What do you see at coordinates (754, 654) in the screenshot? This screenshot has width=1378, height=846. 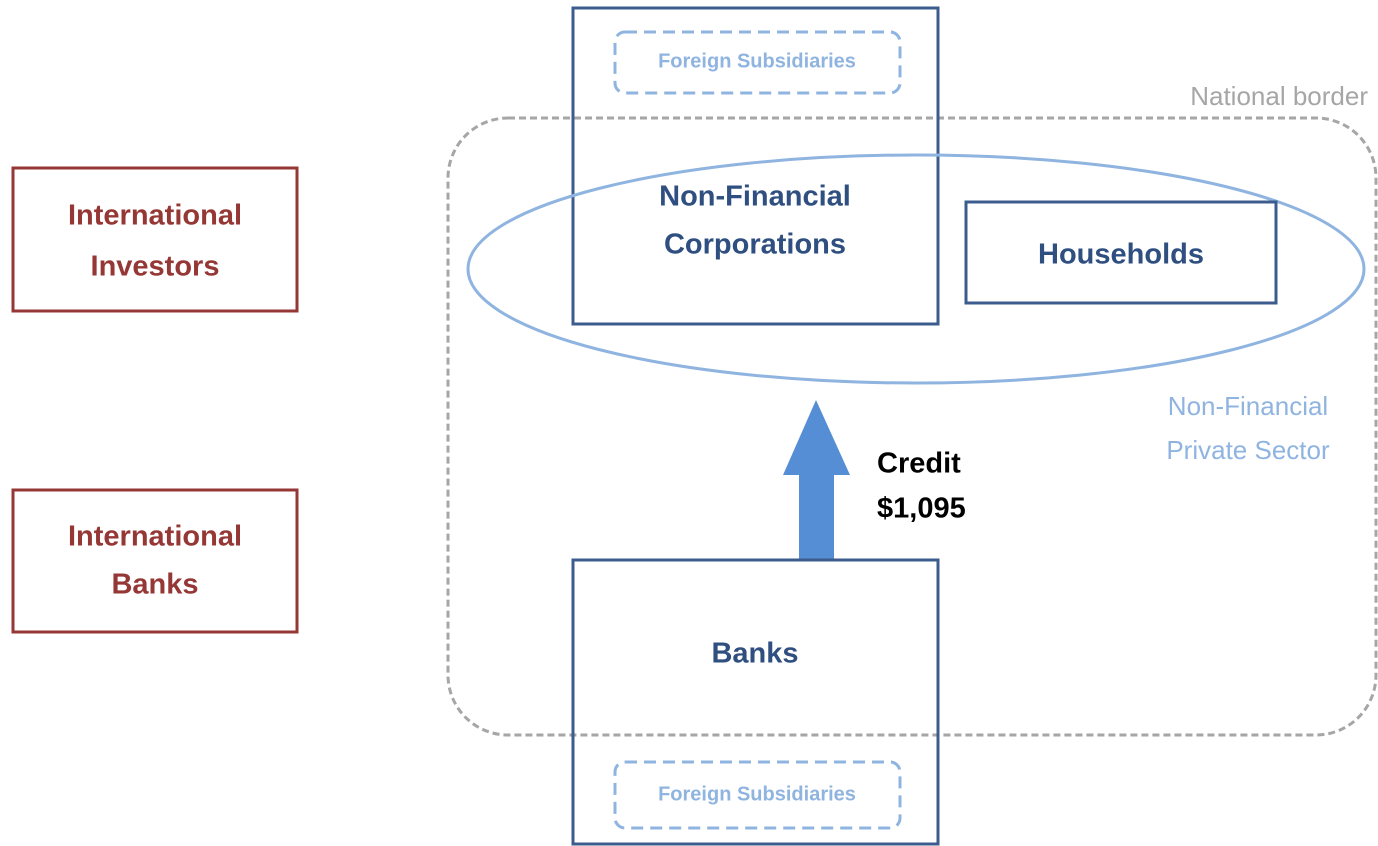 I see `banks-label: Banks` at bounding box center [754, 654].